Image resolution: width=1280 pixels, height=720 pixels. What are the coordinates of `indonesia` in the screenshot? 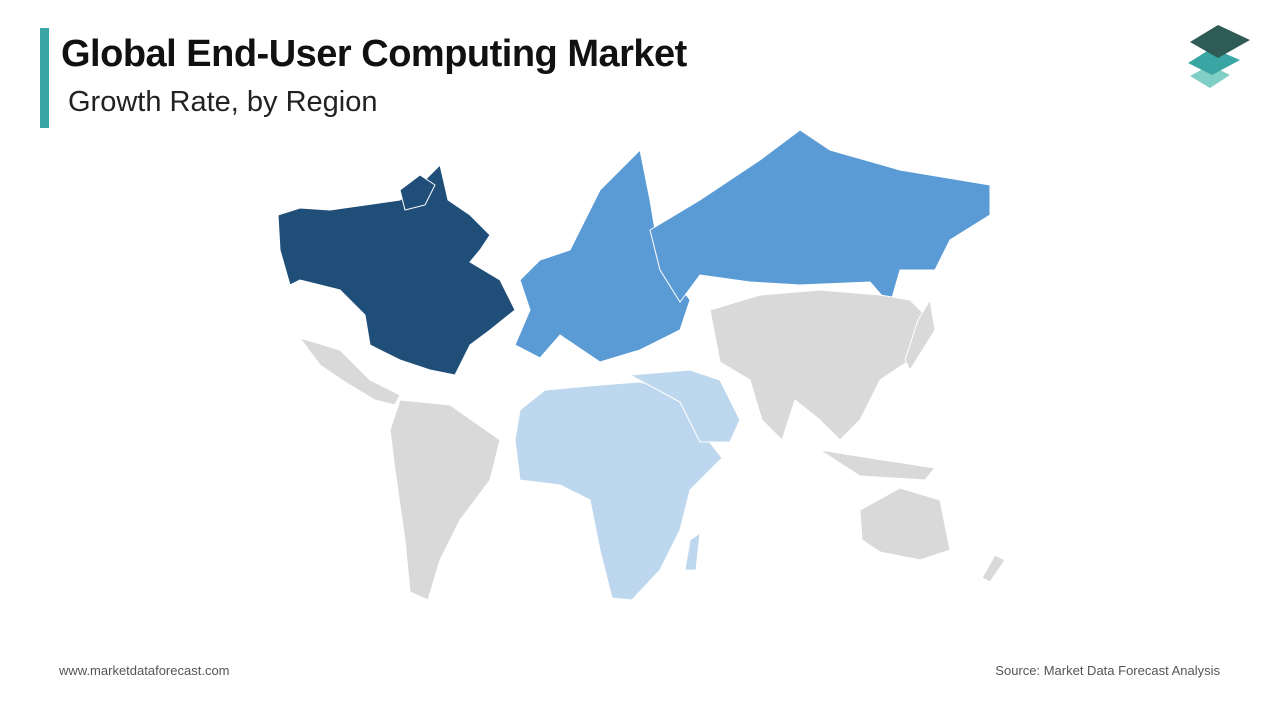 It's located at (877, 465).